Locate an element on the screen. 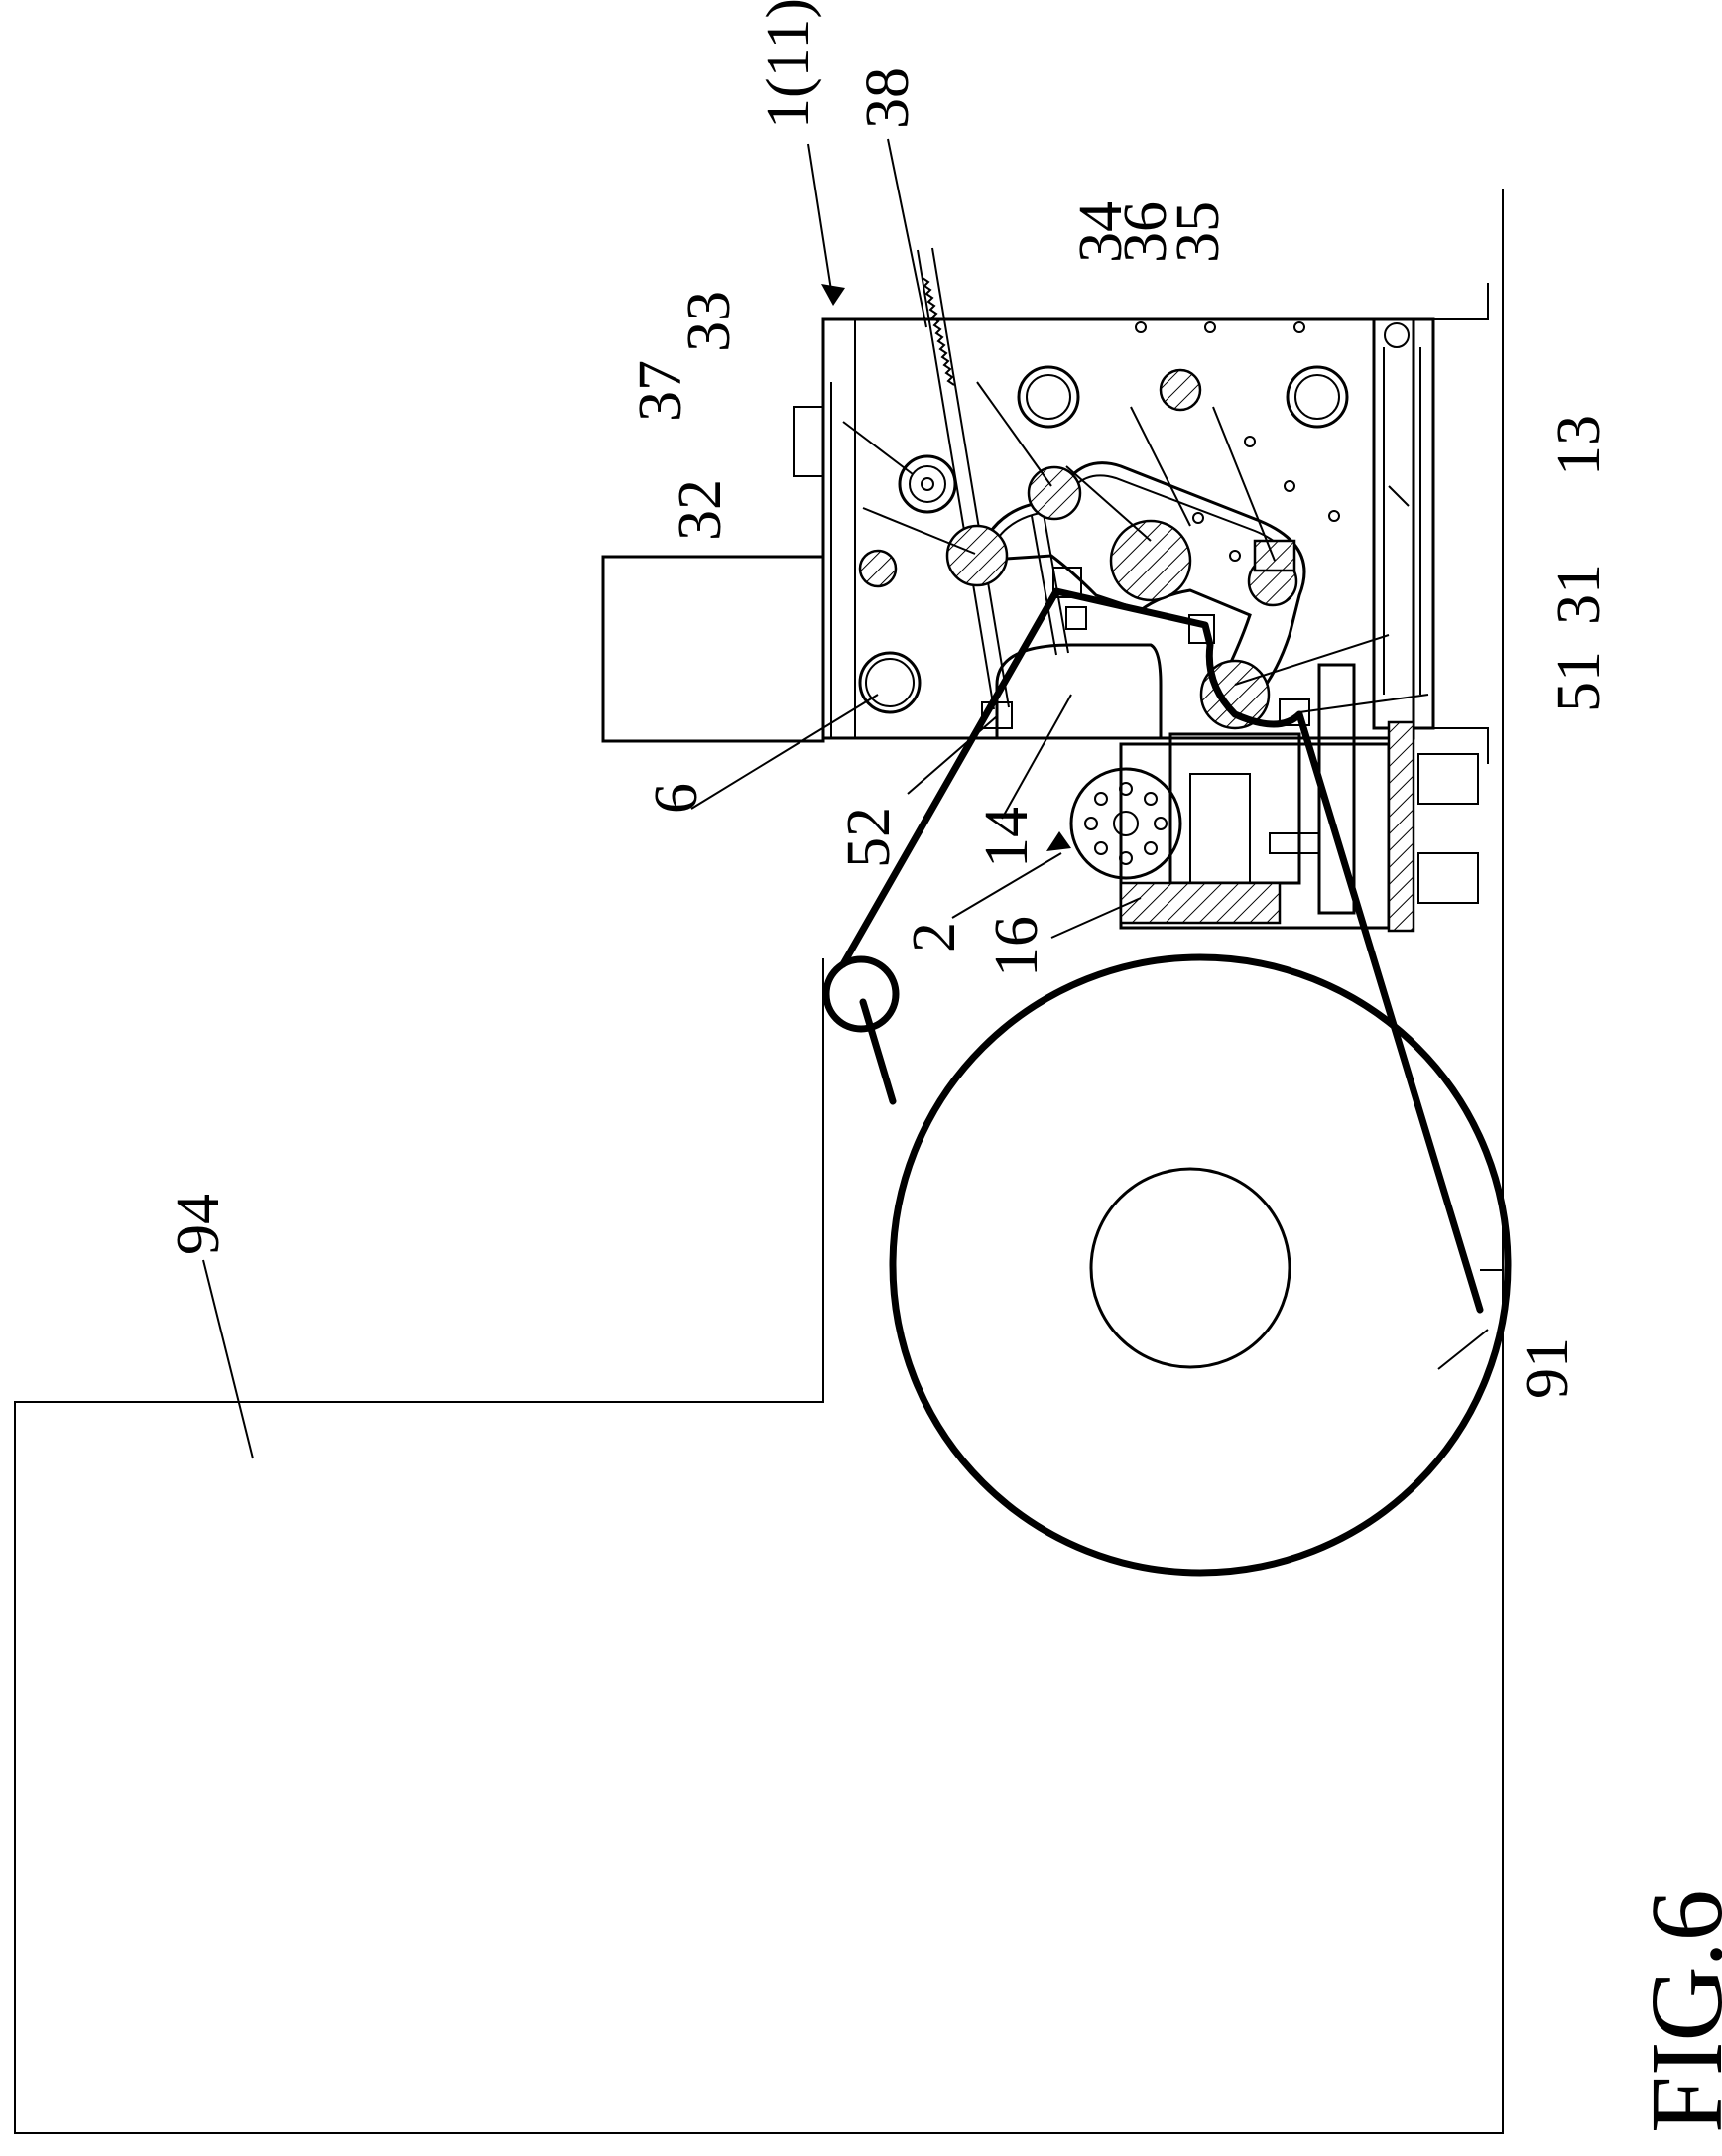 The width and height of the screenshot is (1722, 2156). label-94: 94 is located at coordinates (198, 1224).